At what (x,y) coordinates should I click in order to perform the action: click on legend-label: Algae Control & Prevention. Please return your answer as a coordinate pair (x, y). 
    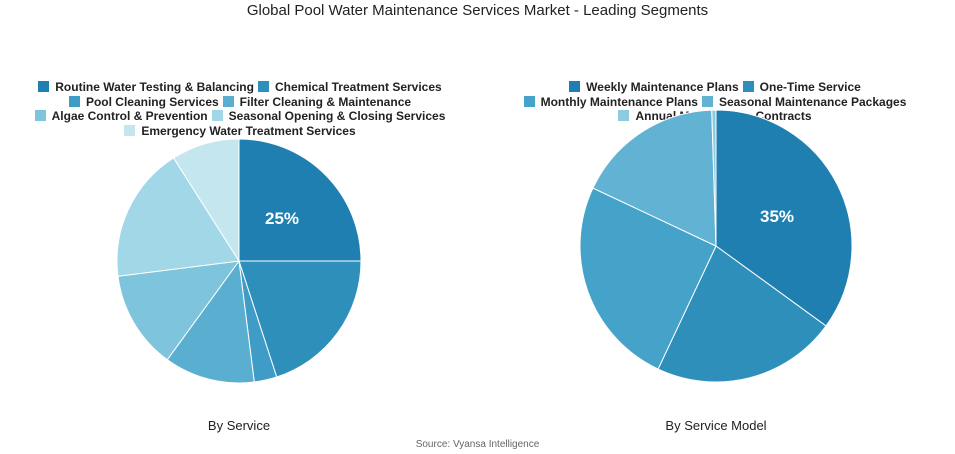
    Looking at the image, I should click on (129, 116).